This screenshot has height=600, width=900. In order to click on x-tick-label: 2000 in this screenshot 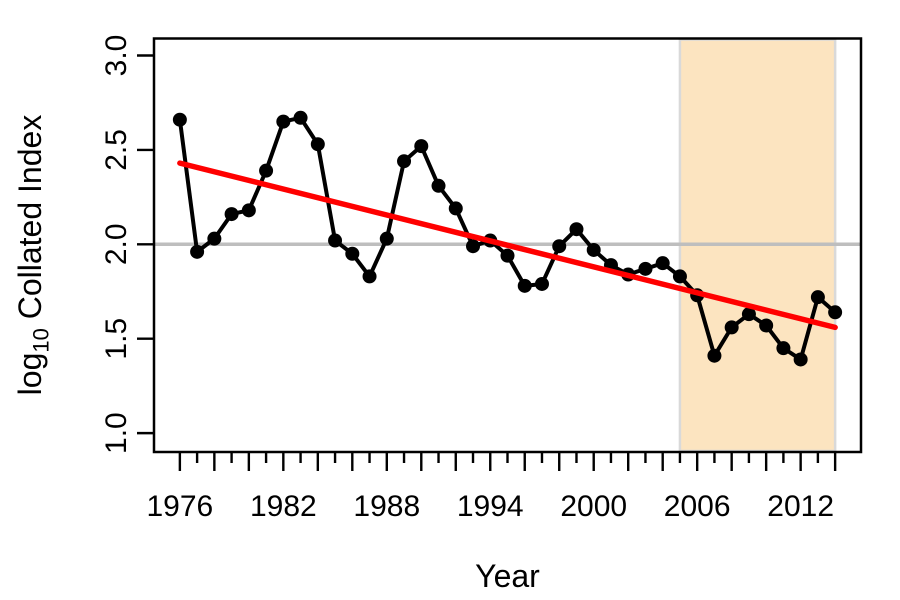, I will do `click(593, 506)`.